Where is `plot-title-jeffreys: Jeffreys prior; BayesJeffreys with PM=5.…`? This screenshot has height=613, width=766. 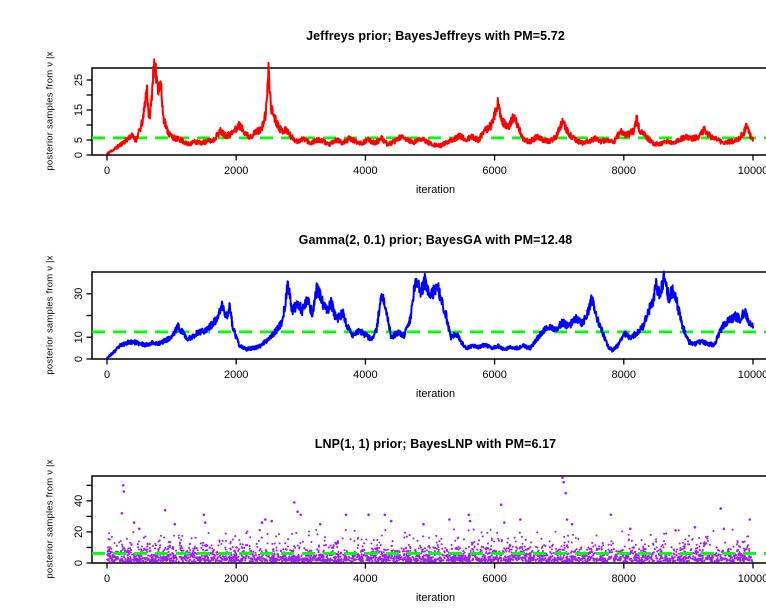 plot-title-jeffreys: Jeffreys prior; BayesJeffreys with PM=5.… is located at coordinates (435, 36).